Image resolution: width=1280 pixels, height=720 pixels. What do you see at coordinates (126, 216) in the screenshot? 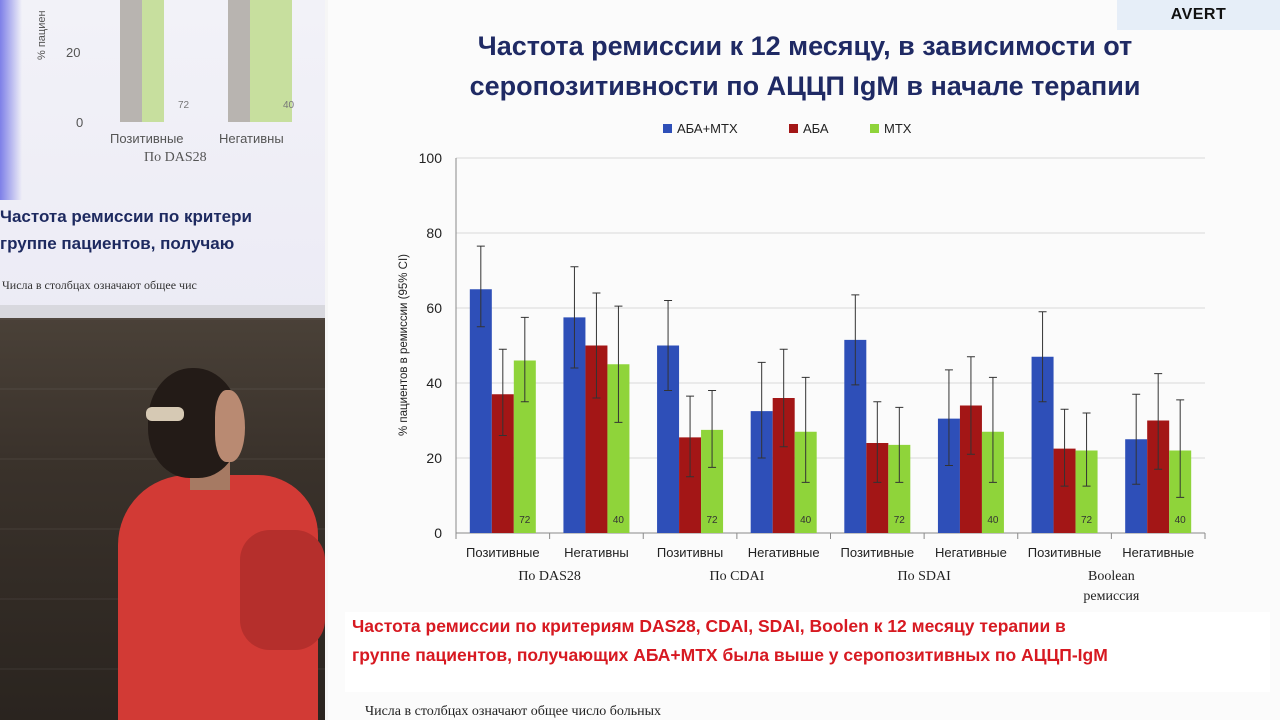
I see `screen-text: Частота ремиссии по критери` at bounding box center [126, 216].